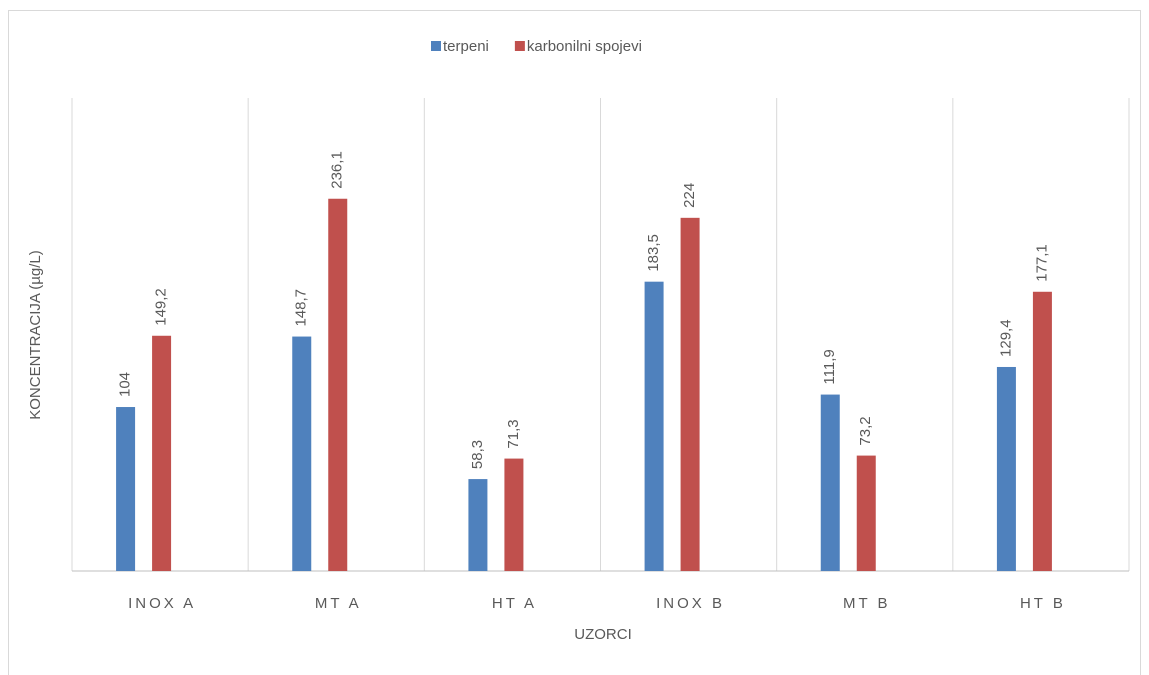 The width and height of the screenshot is (1149, 675). What do you see at coordinates (301, 308) in the screenshot?
I see `data-label: 148,7` at bounding box center [301, 308].